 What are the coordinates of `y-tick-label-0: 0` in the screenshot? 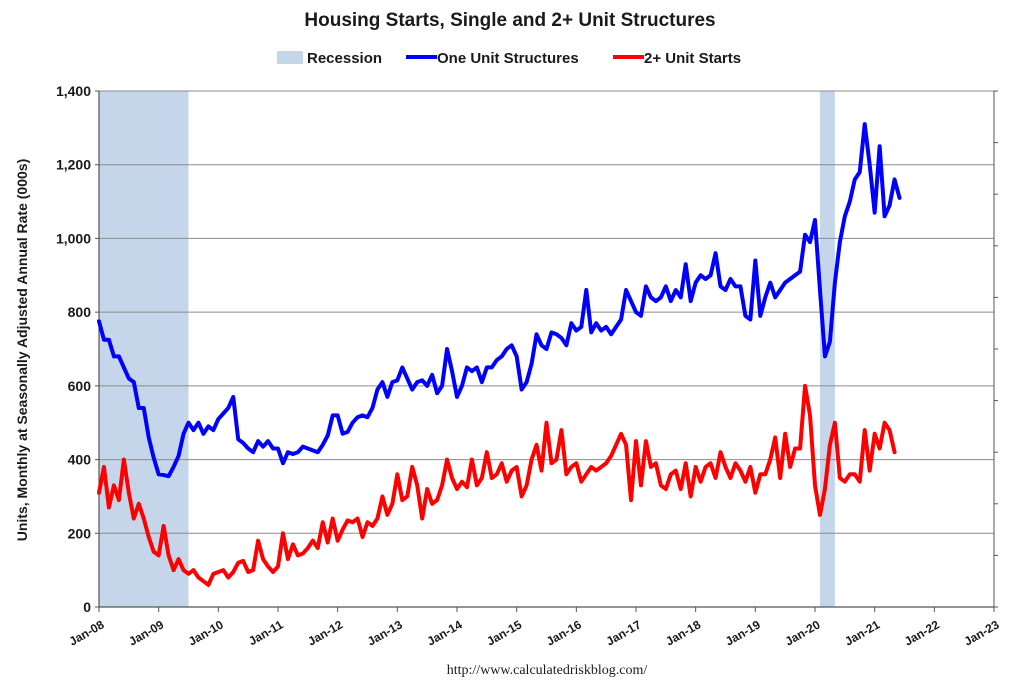 It's located at (87, 607).